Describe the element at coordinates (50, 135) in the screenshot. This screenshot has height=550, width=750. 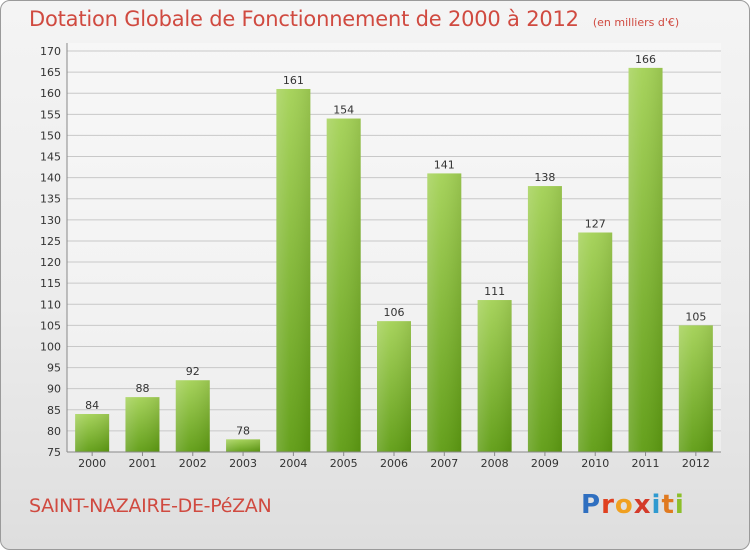
I see `y-tick-label: 150` at that location.